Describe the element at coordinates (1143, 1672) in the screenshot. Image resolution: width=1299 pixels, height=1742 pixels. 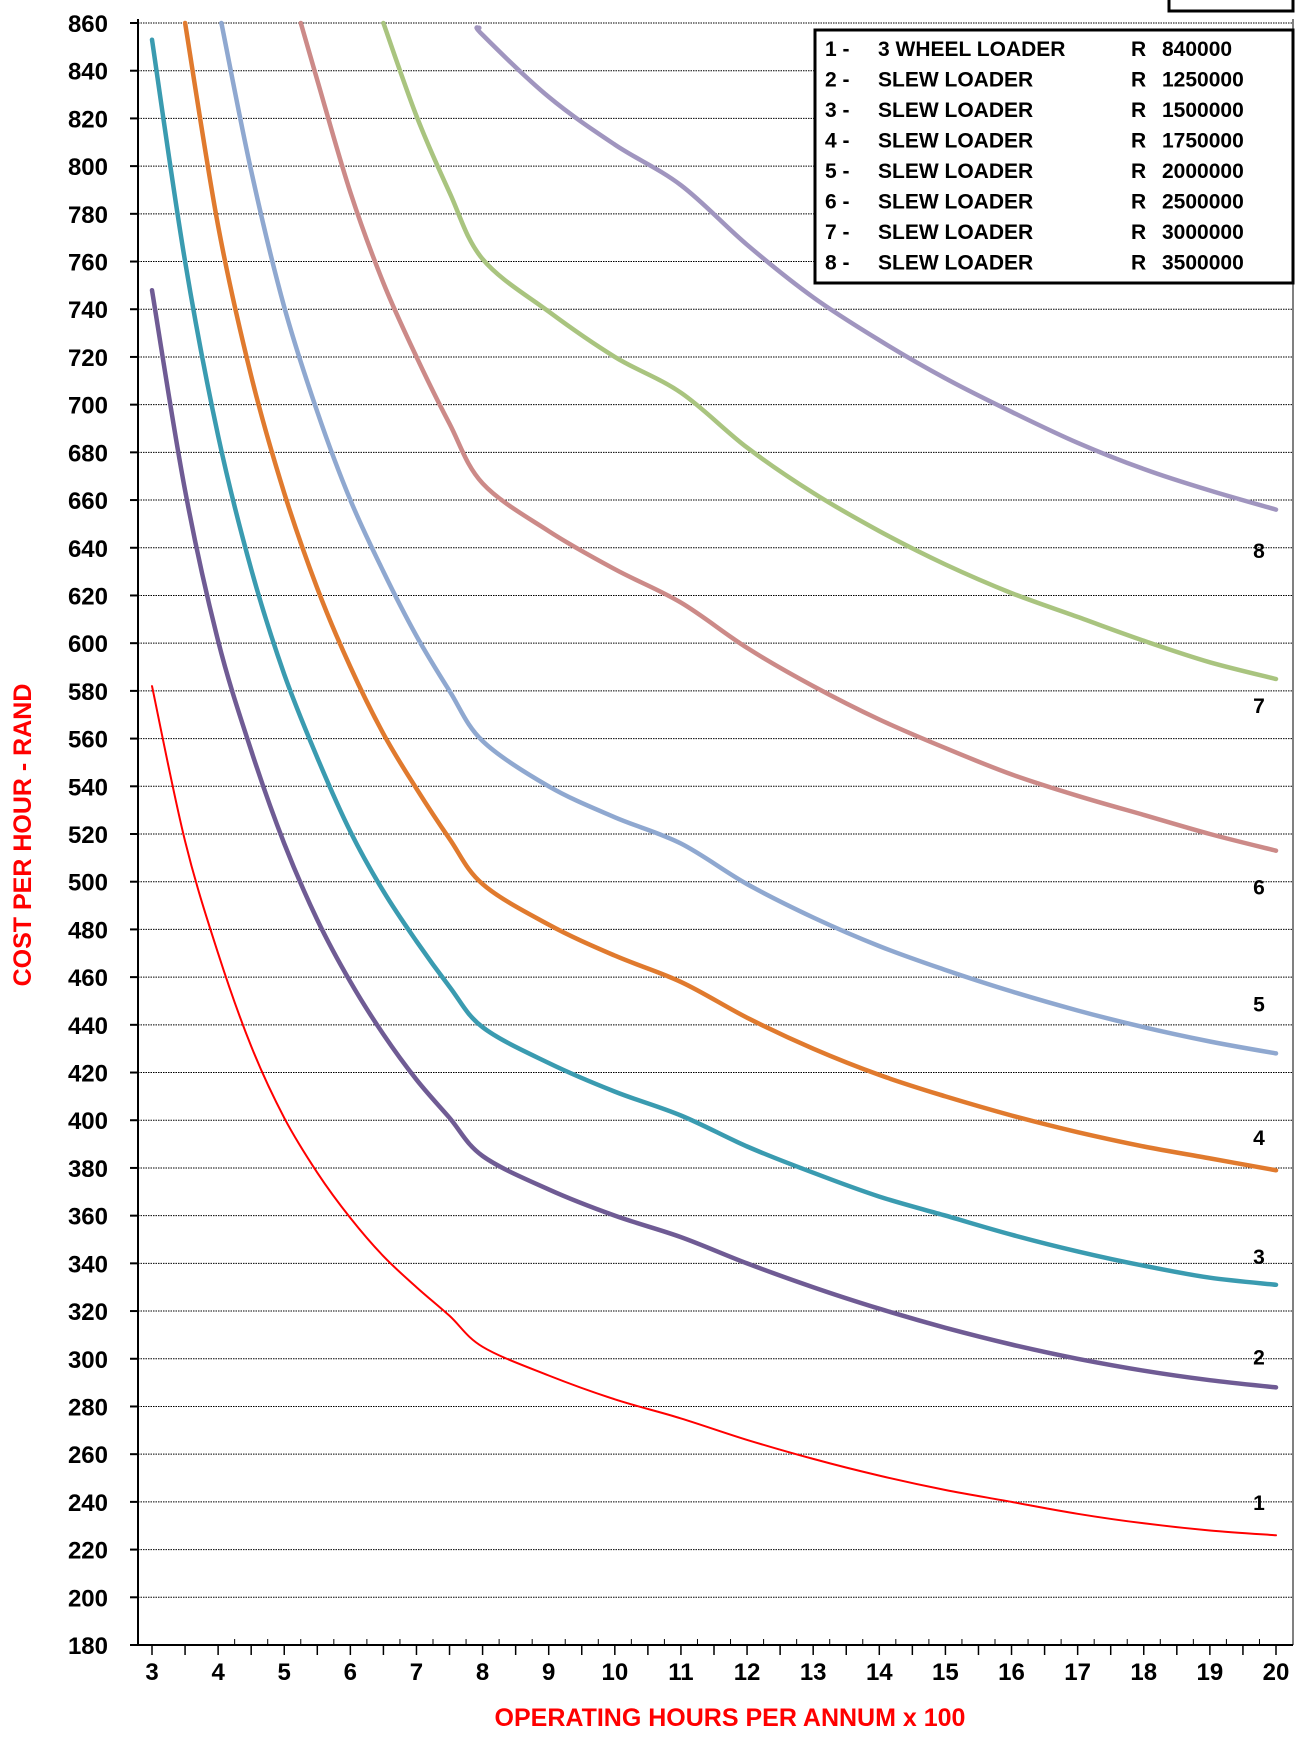
I see `x-tick-label: 18` at that location.